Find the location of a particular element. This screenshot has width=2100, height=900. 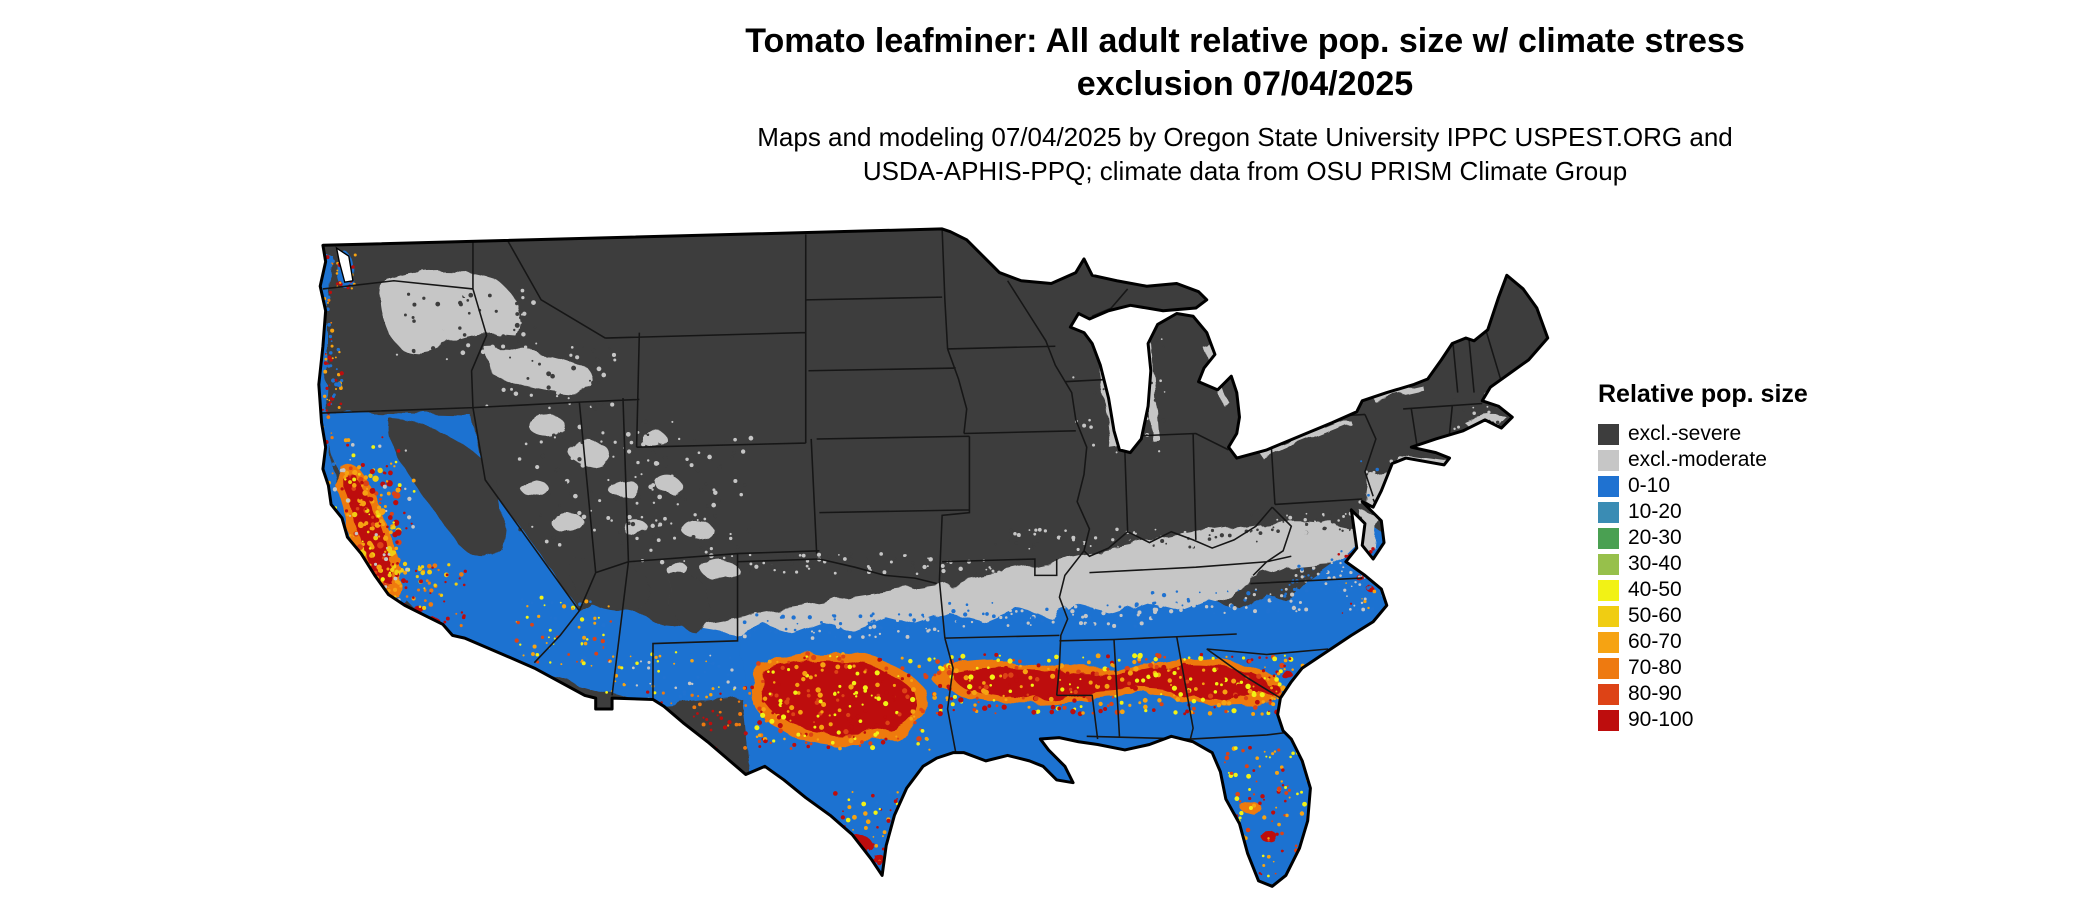

legend-label: 10-20 is located at coordinates (1655, 511).